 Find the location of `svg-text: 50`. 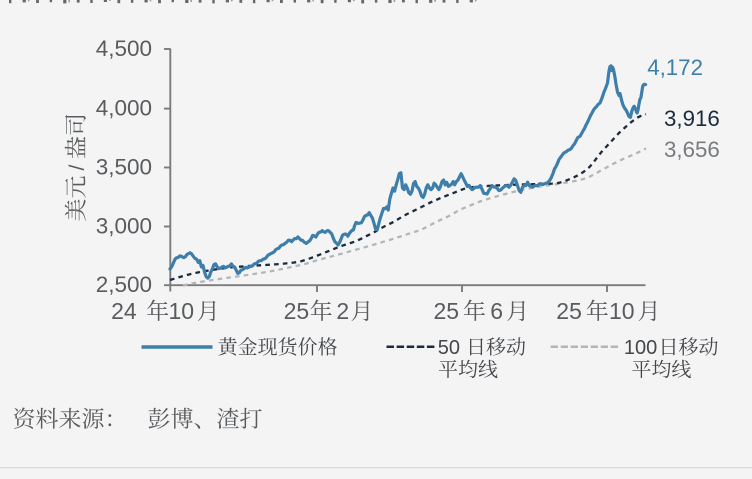

svg-text: 50 is located at coordinates (449, 348).